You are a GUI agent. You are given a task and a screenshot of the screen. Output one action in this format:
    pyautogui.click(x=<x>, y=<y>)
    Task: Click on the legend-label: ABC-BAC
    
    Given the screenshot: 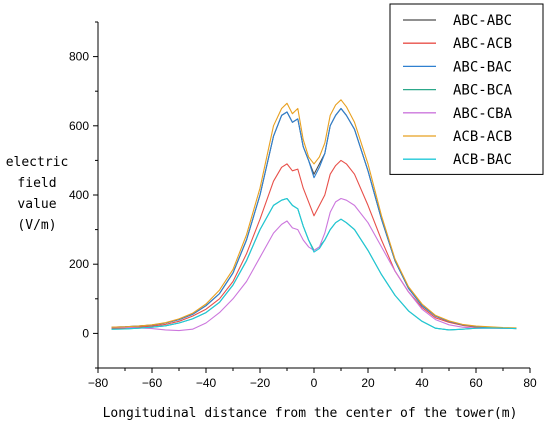 What is the action you would take?
    pyautogui.click(x=482, y=67)
    